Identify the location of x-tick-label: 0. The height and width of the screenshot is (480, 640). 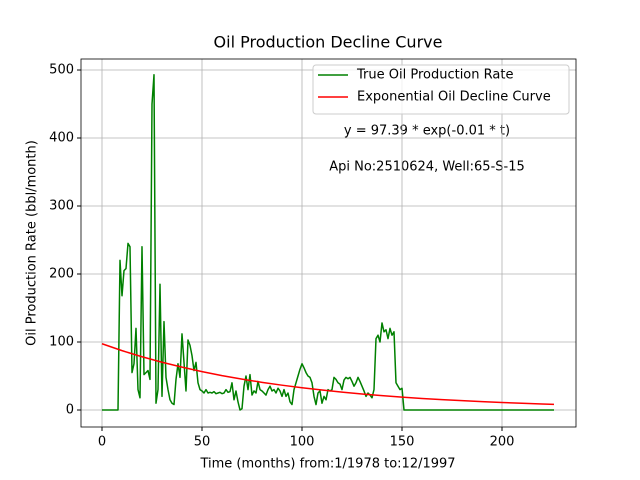
(102, 442).